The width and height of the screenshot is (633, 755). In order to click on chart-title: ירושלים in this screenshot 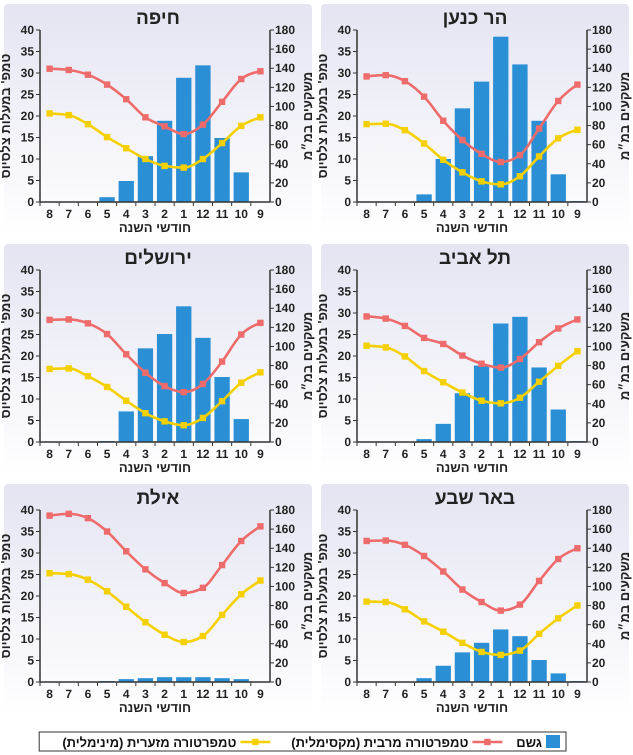, I will do `click(158, 258)`.